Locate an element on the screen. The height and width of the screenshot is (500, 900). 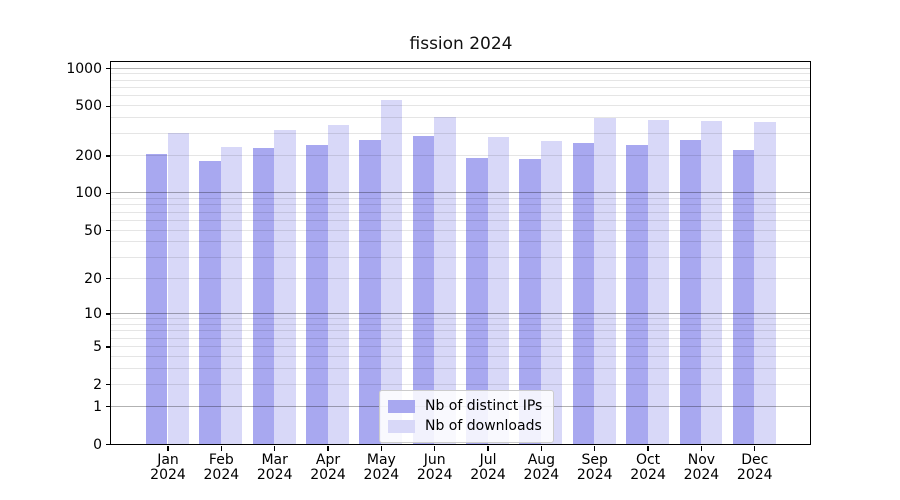
y-tick-label-1000: 1000 is located at coordinates (84, 68).